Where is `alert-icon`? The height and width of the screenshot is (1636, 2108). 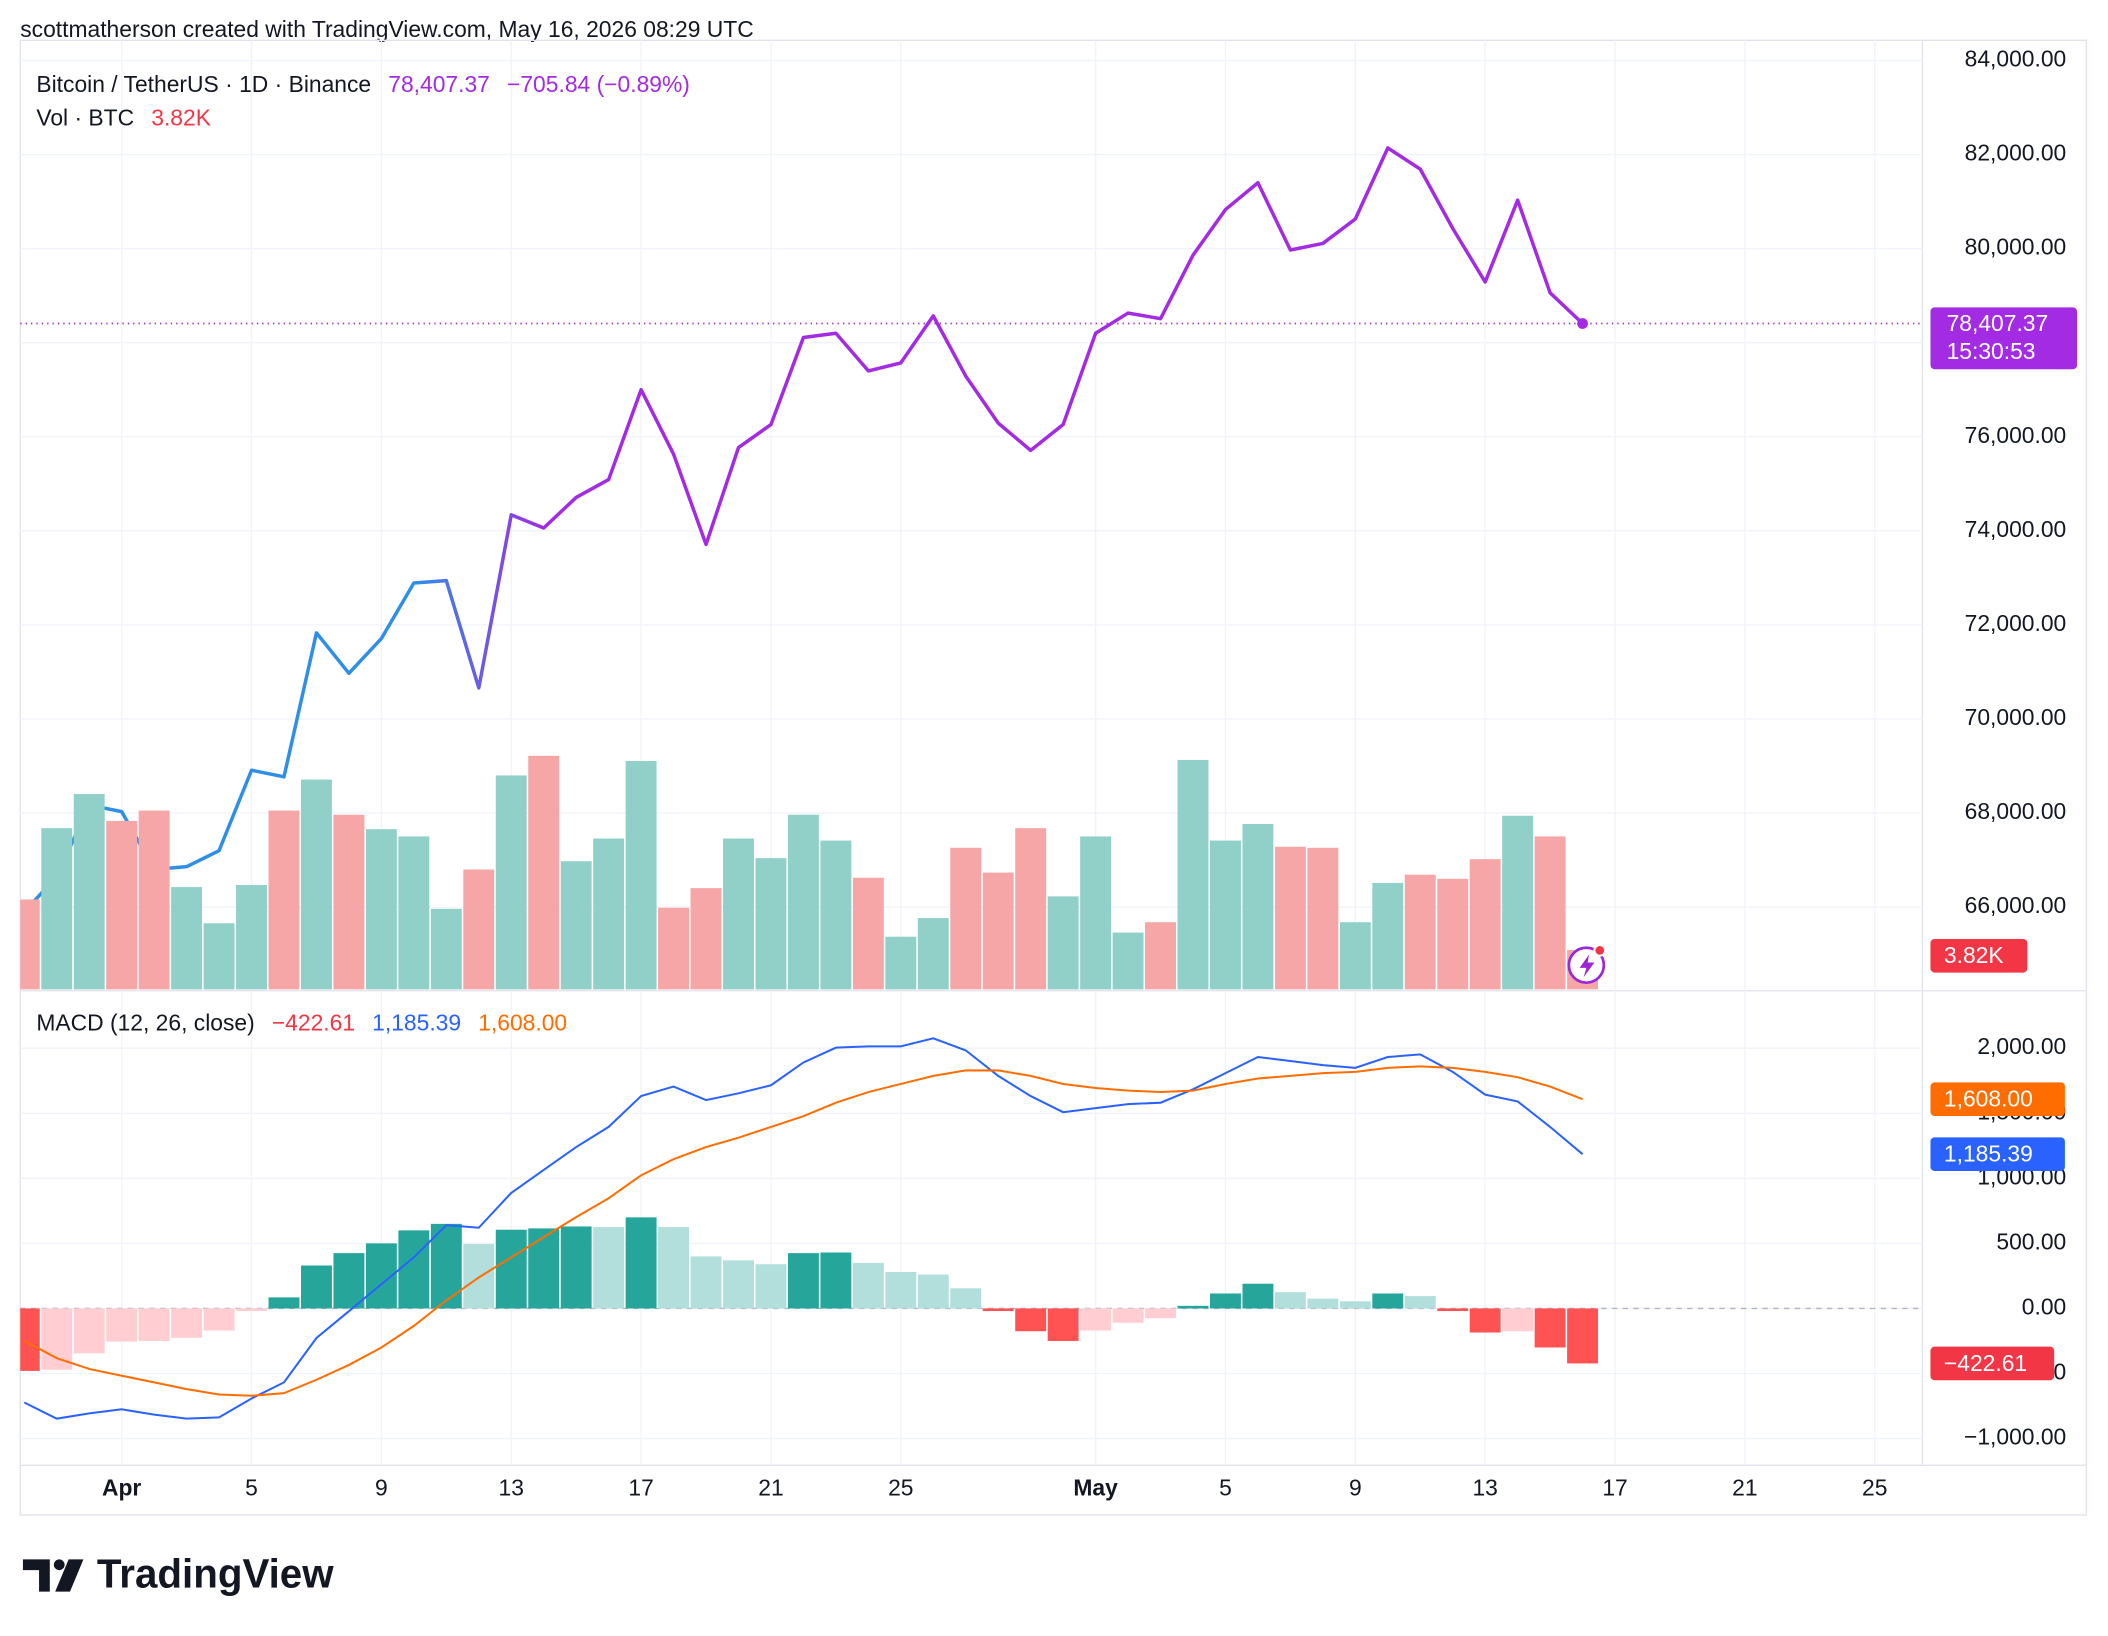
alert-icon is located at coordinates (1587, 964).